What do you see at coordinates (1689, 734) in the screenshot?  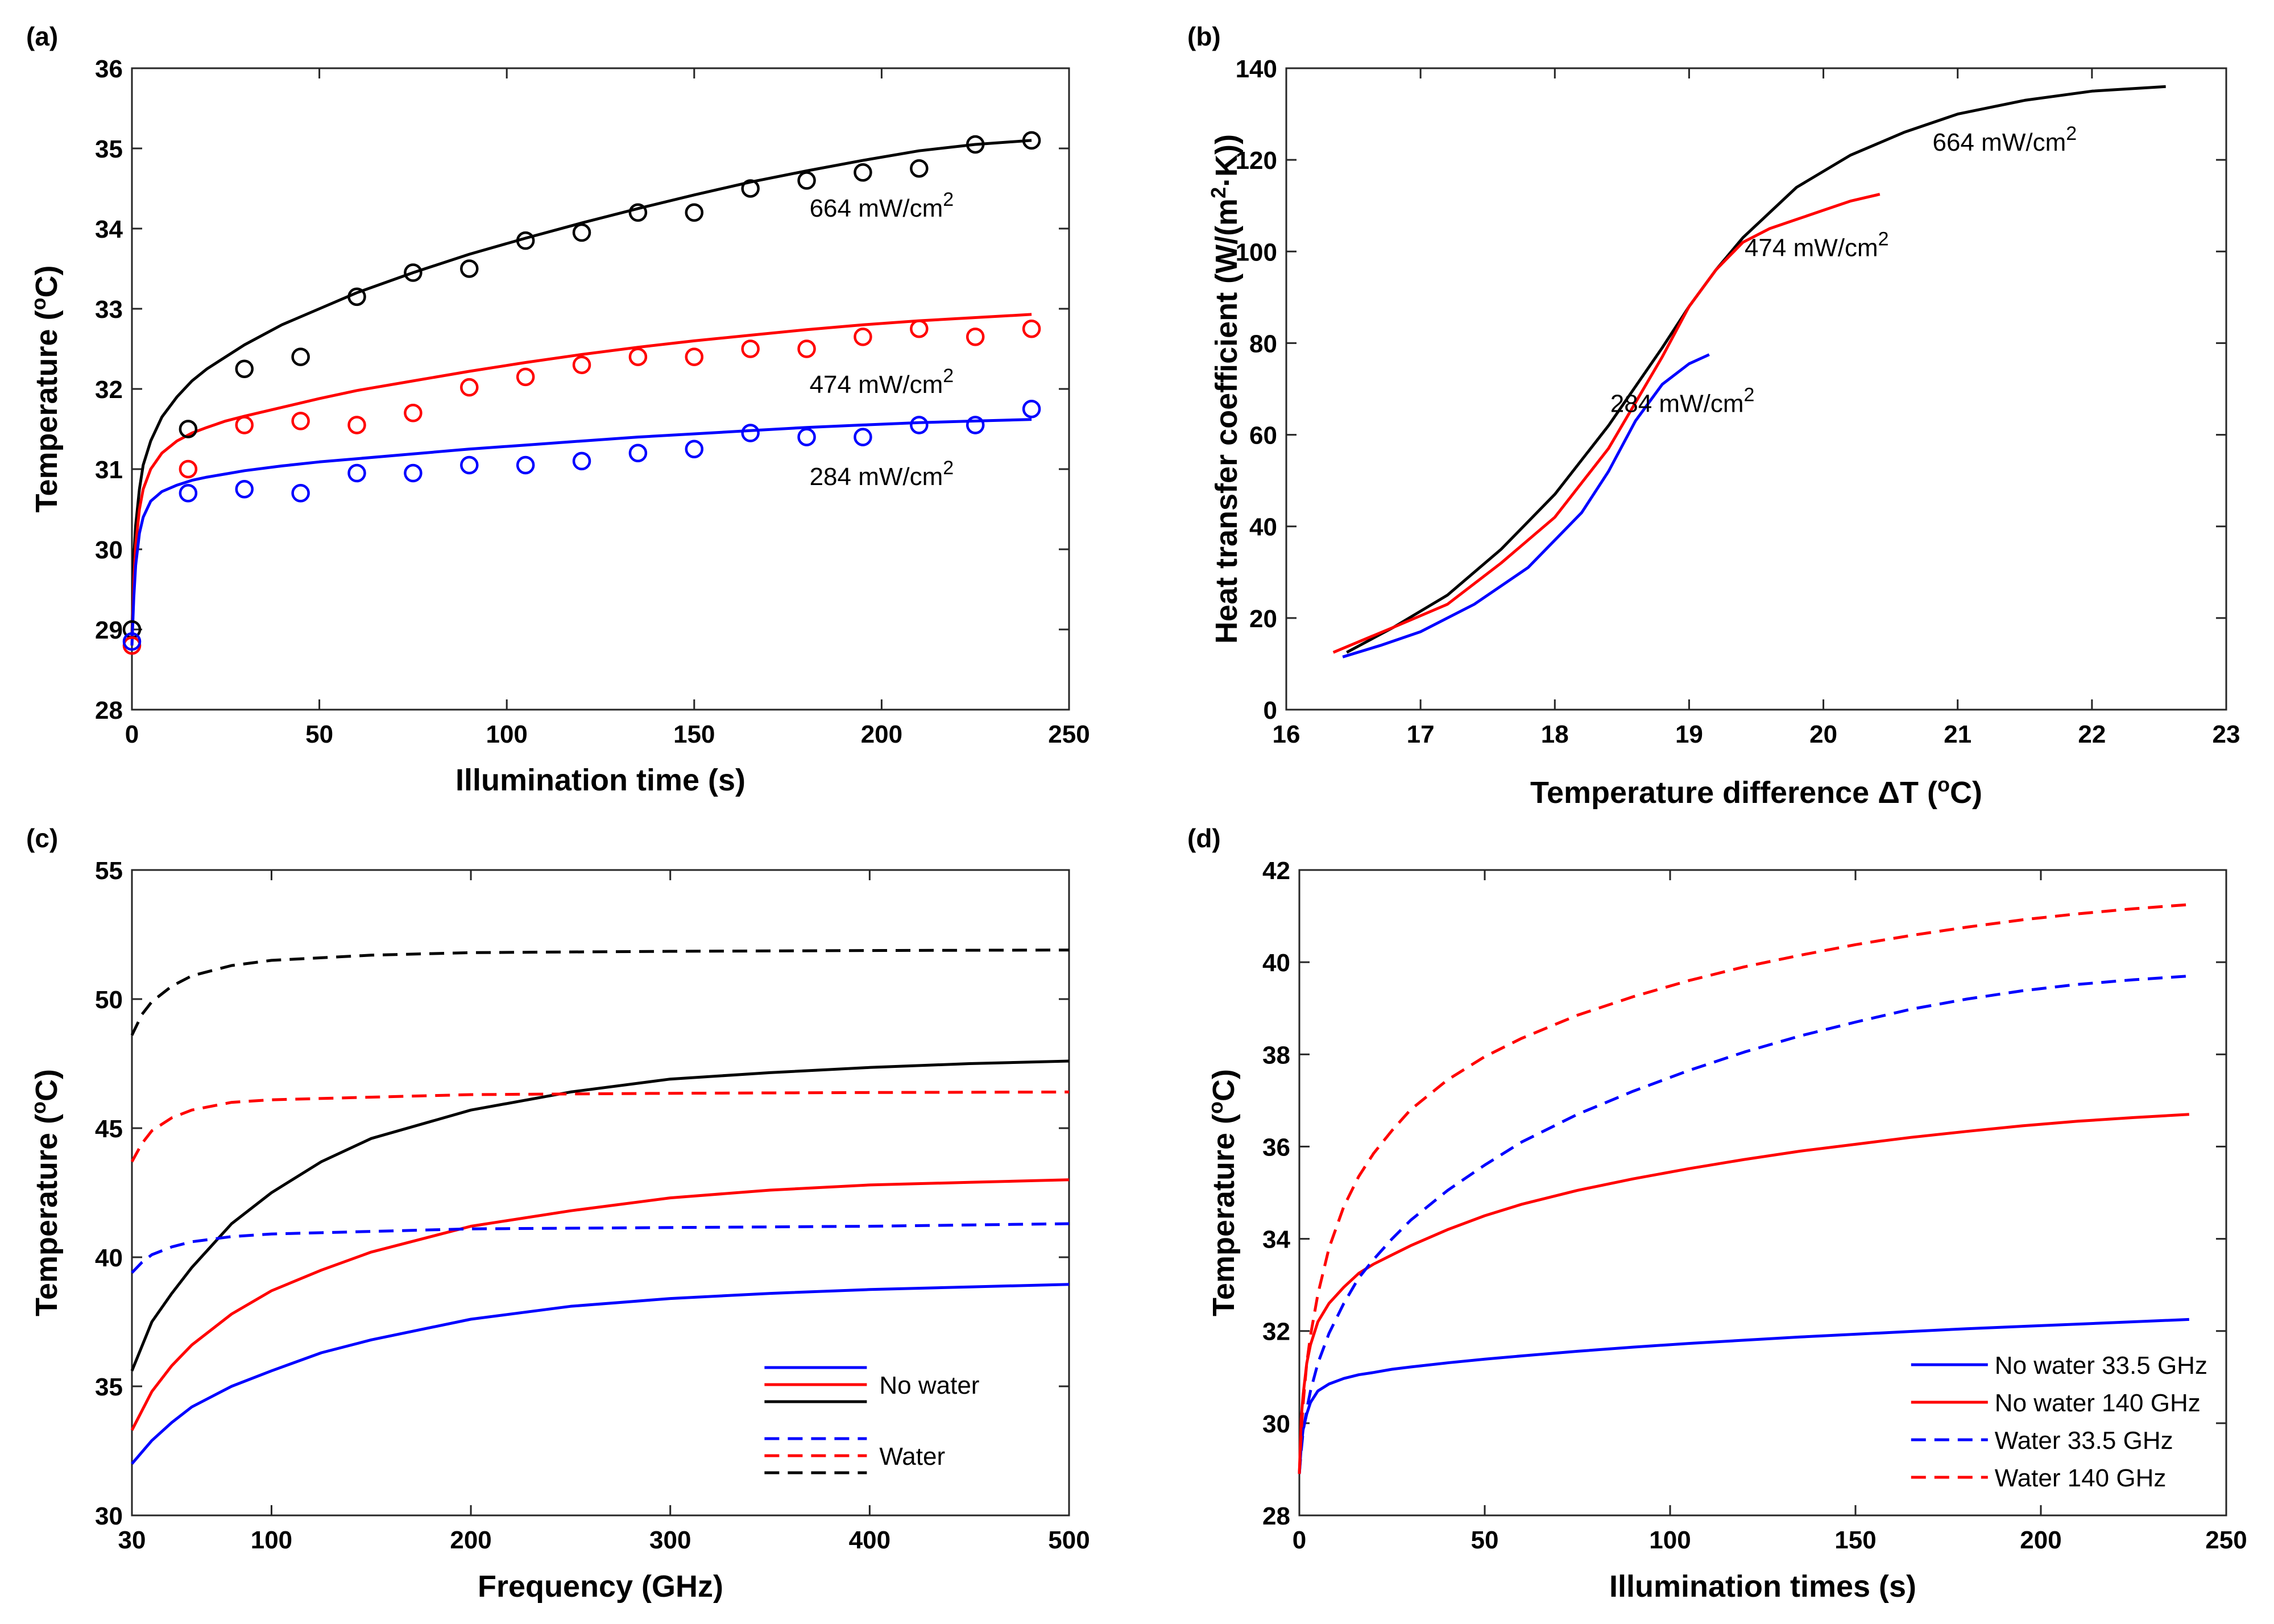 I see `x-tick-label: 19` at bounding box center [1689, 734].